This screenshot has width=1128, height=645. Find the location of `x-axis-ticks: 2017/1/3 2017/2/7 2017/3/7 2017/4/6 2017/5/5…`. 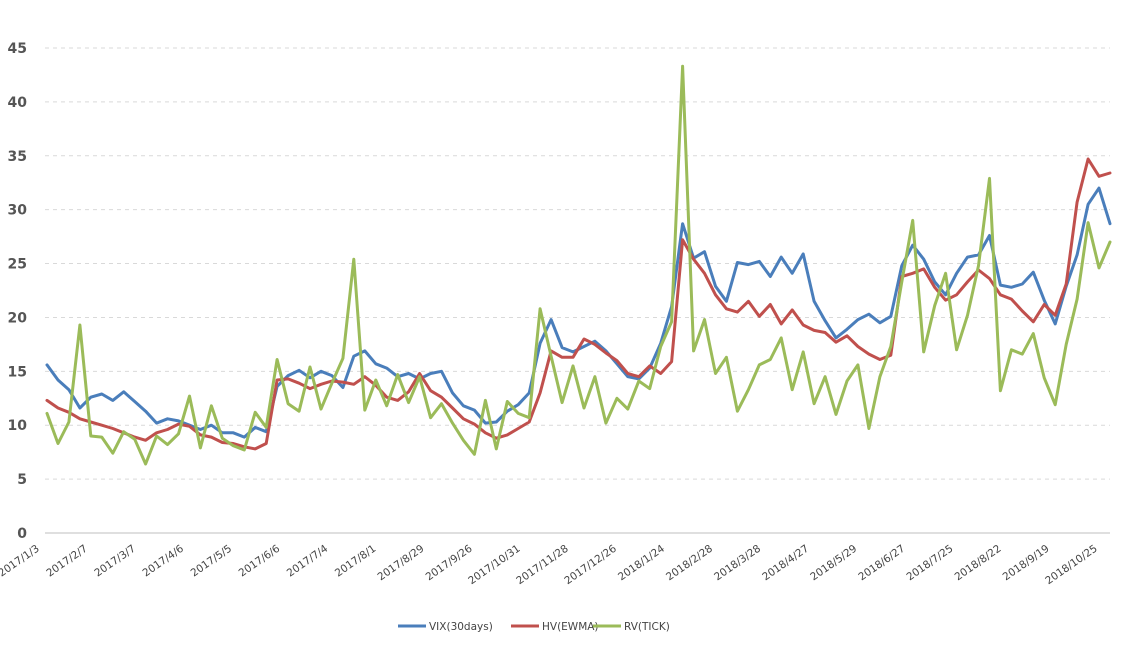

x-axis-ticks: 2017/1/3 2017/2/7 2017/3/7 2017/4/6 2017/5/5… is located at coordinates (550, 564).